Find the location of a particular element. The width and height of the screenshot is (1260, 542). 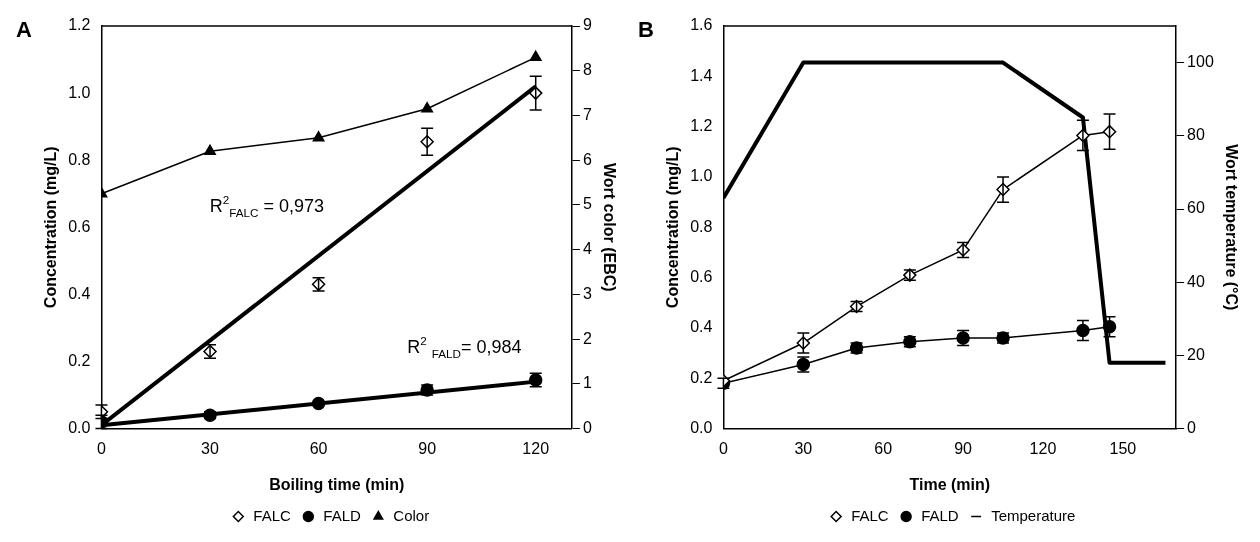

y2-axis-title: Wort color (EBC) is located at coordinates (609, 227).